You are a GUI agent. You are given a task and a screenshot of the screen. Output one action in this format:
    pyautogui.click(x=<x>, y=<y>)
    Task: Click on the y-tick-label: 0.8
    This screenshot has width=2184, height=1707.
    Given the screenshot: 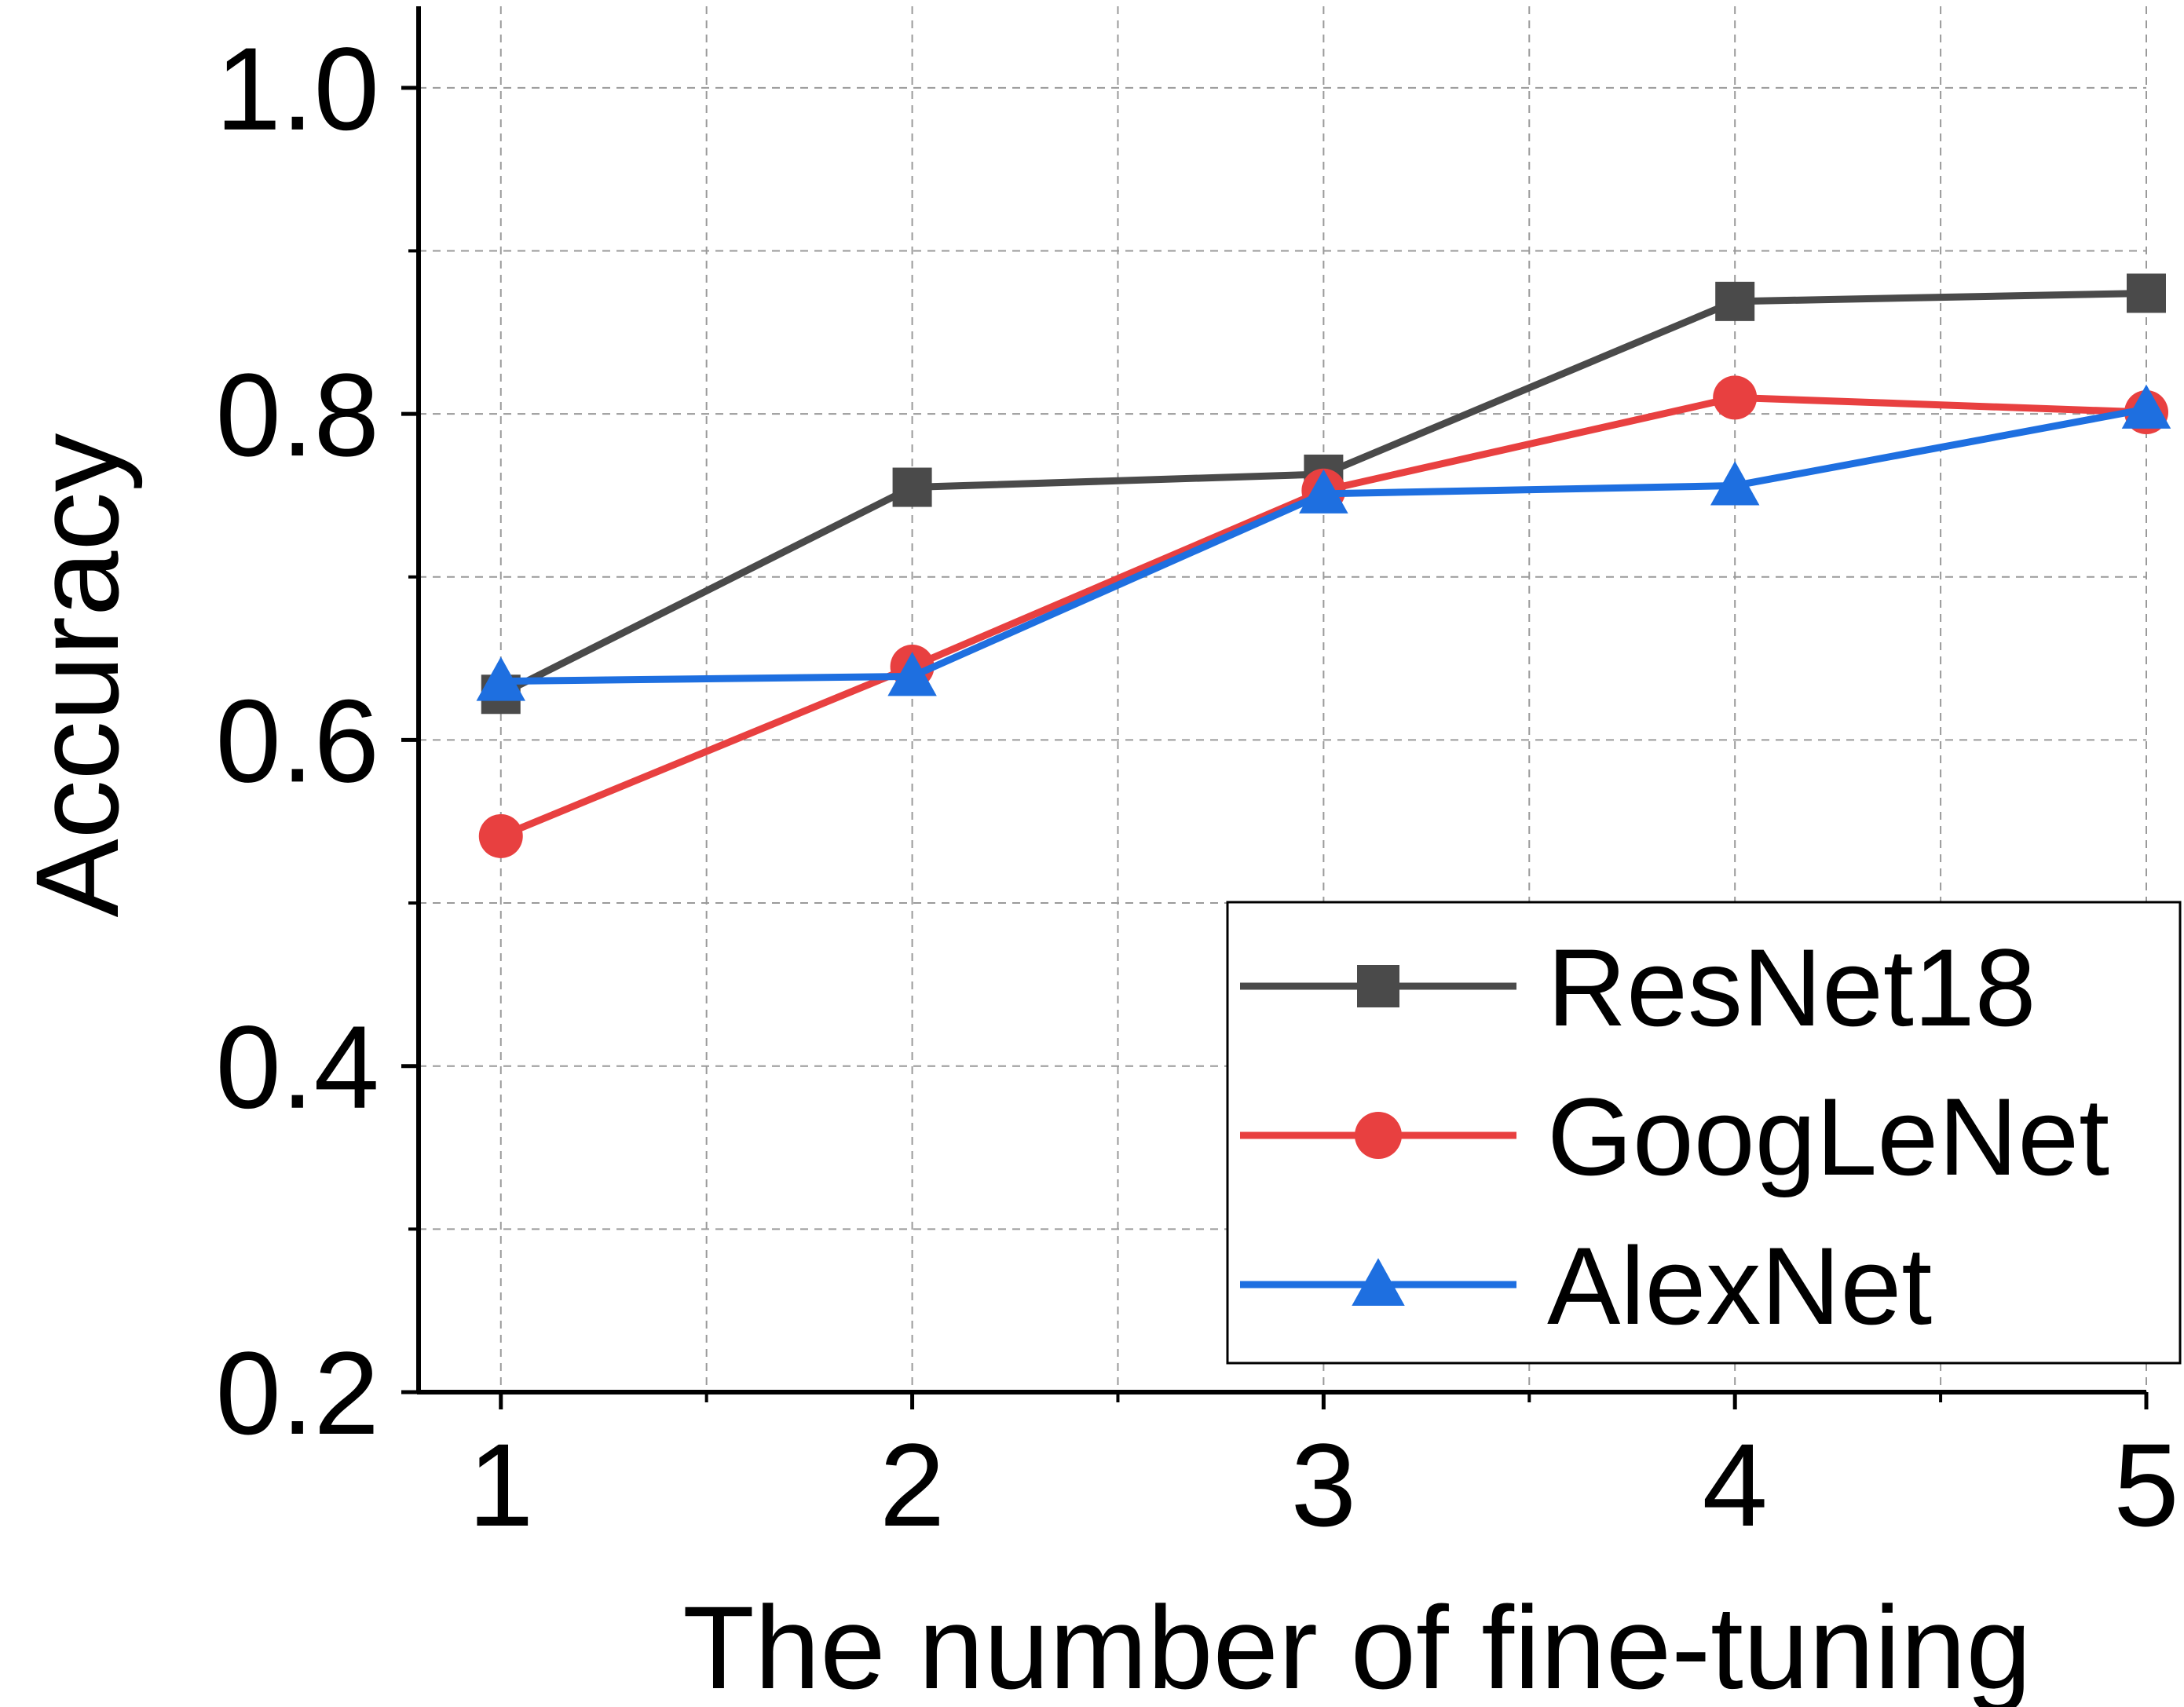 What is the action you would take?
    pyautogui.click(x=297, y=415)
    